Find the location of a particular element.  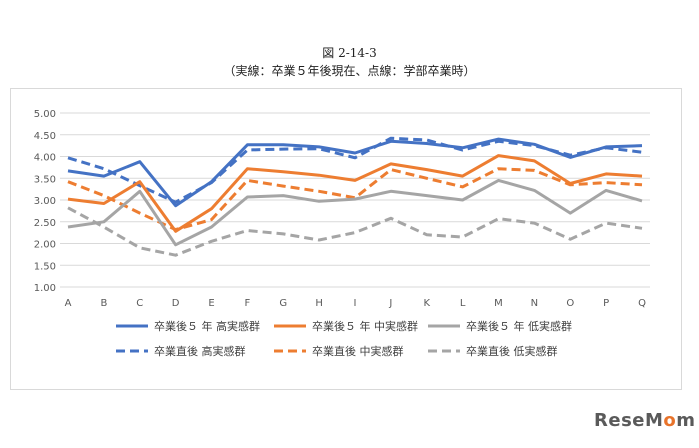

x-tick-label: K is located at coordinates (426, 303).